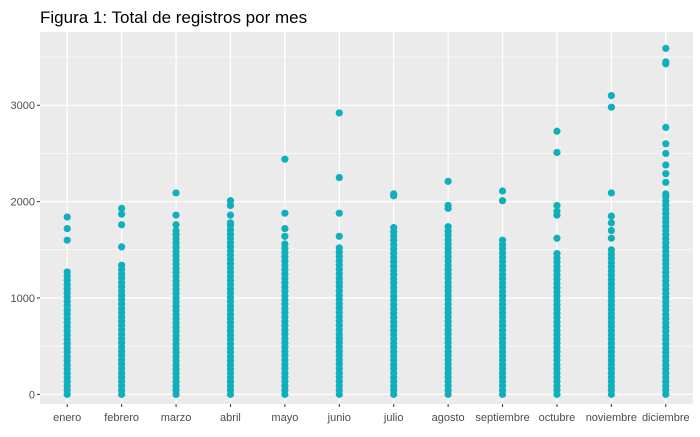  I want to click on x-tick-label: septiembre, so click(502, 418).